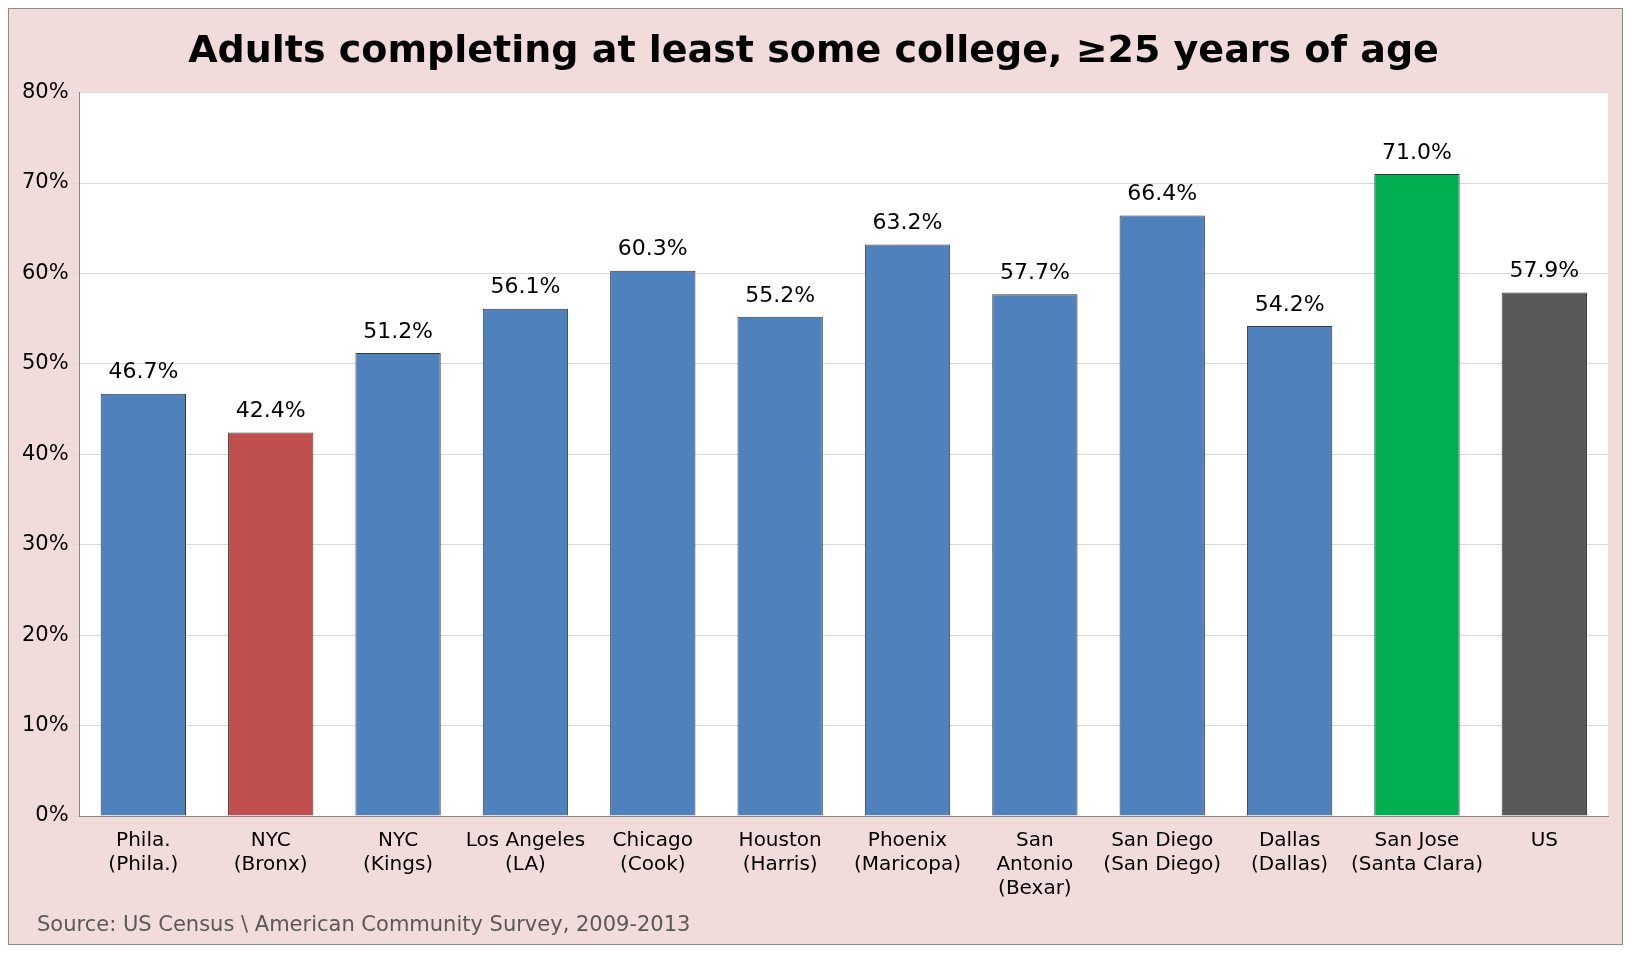 This screenshot has width=1631, height=953. What do you see at coordinates (143, 851) in the screenshot?
I see `x-tick-label: Phila. (Phila.)` at bounding box center [143, 851].